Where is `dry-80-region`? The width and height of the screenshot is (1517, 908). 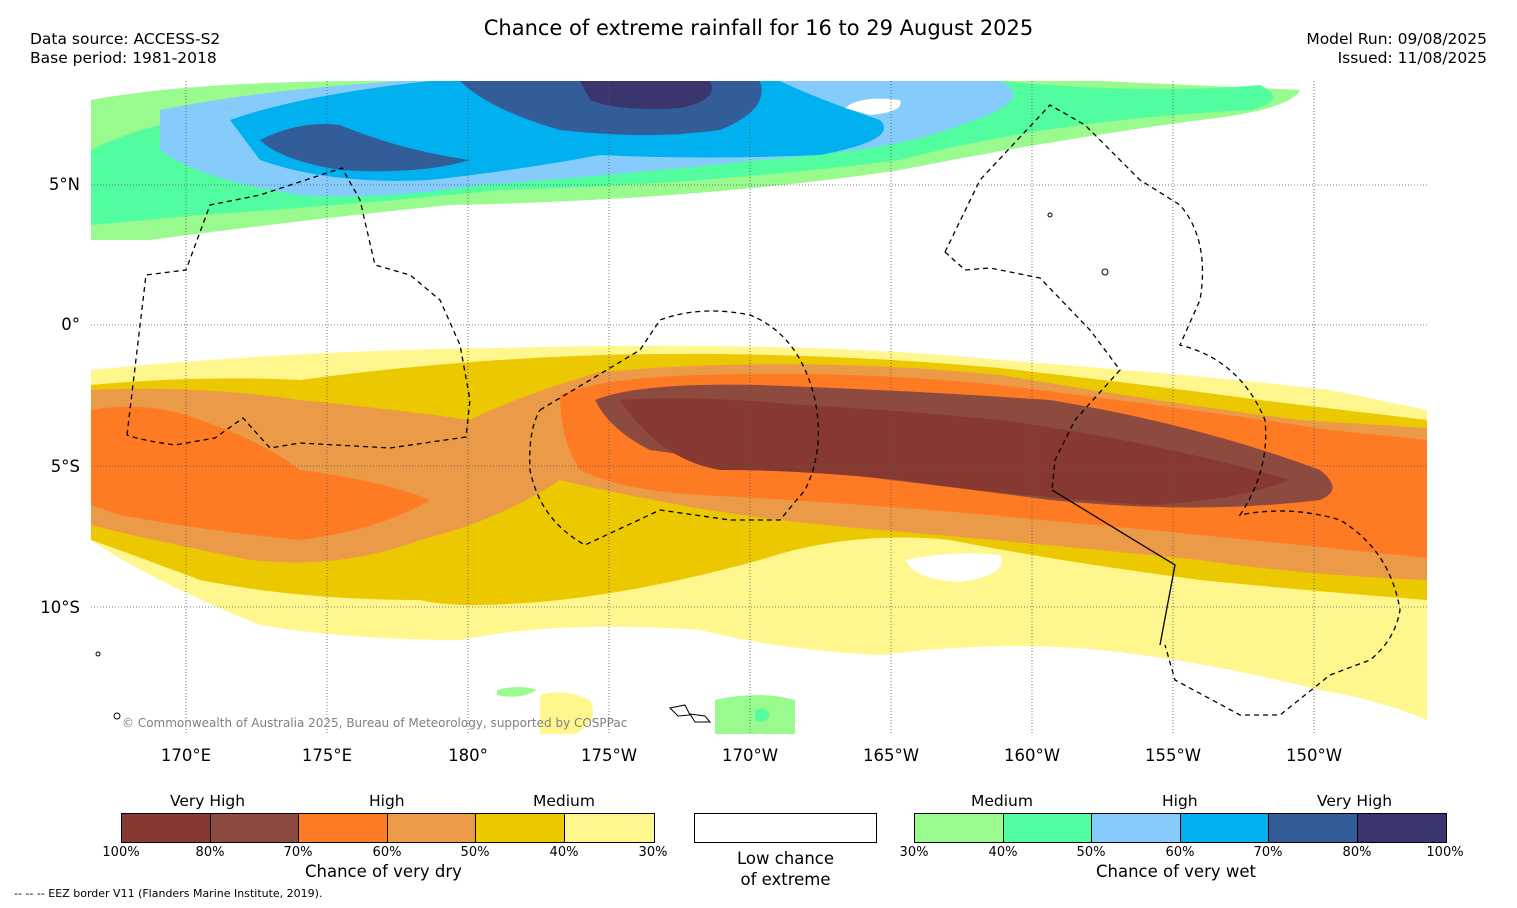 dry-80-region is located at coordinates (955, 451).